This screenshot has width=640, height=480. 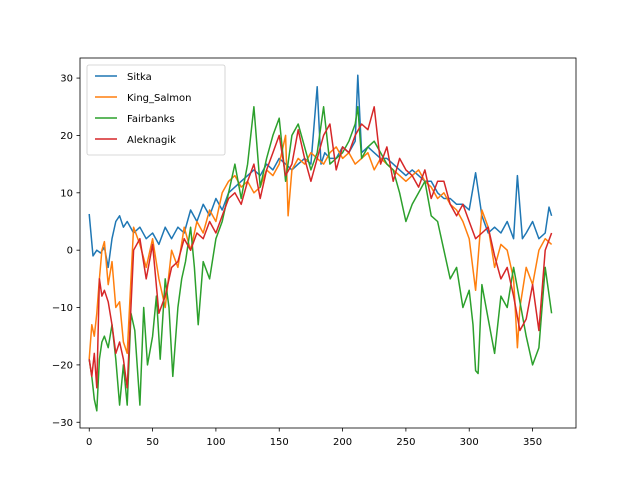 What do you see at coordinates (66, 79) in the screenshot?
I see `y-tick-label: 30` at bounding box center [66, 79].